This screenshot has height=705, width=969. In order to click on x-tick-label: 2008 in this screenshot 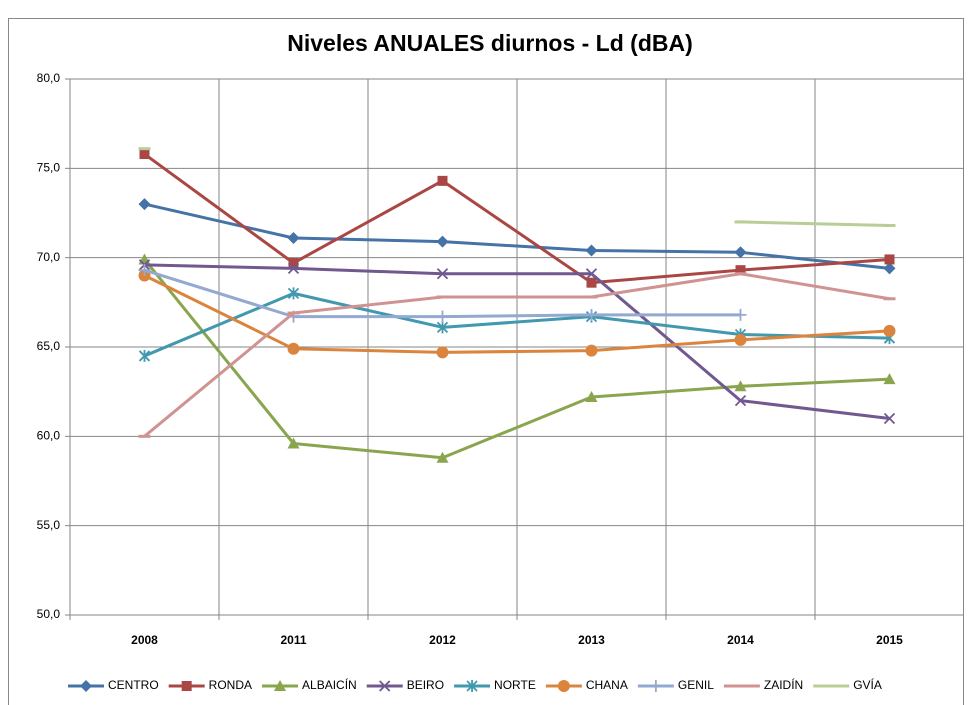, I will do `click(144, 640)`.